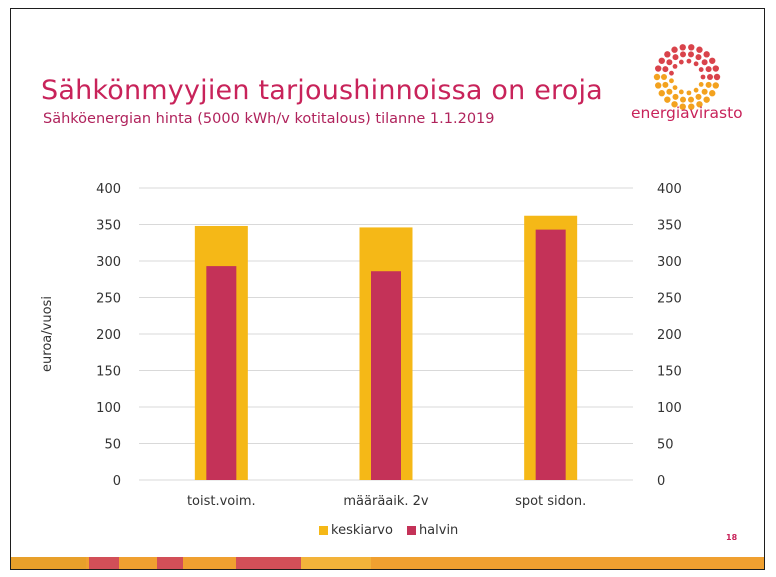  Describe the element at coordinates (108, 262) in the screenshot. I see `y-tick-label-left: 300` at that location.